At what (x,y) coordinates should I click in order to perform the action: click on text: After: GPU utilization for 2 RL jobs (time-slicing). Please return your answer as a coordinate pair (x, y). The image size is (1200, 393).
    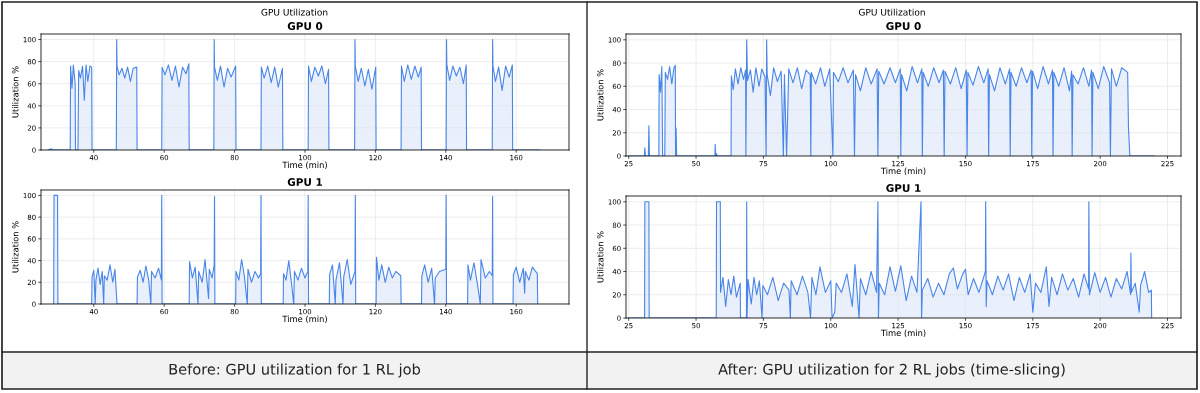
    Looking at the image, I should click on (891, 370).